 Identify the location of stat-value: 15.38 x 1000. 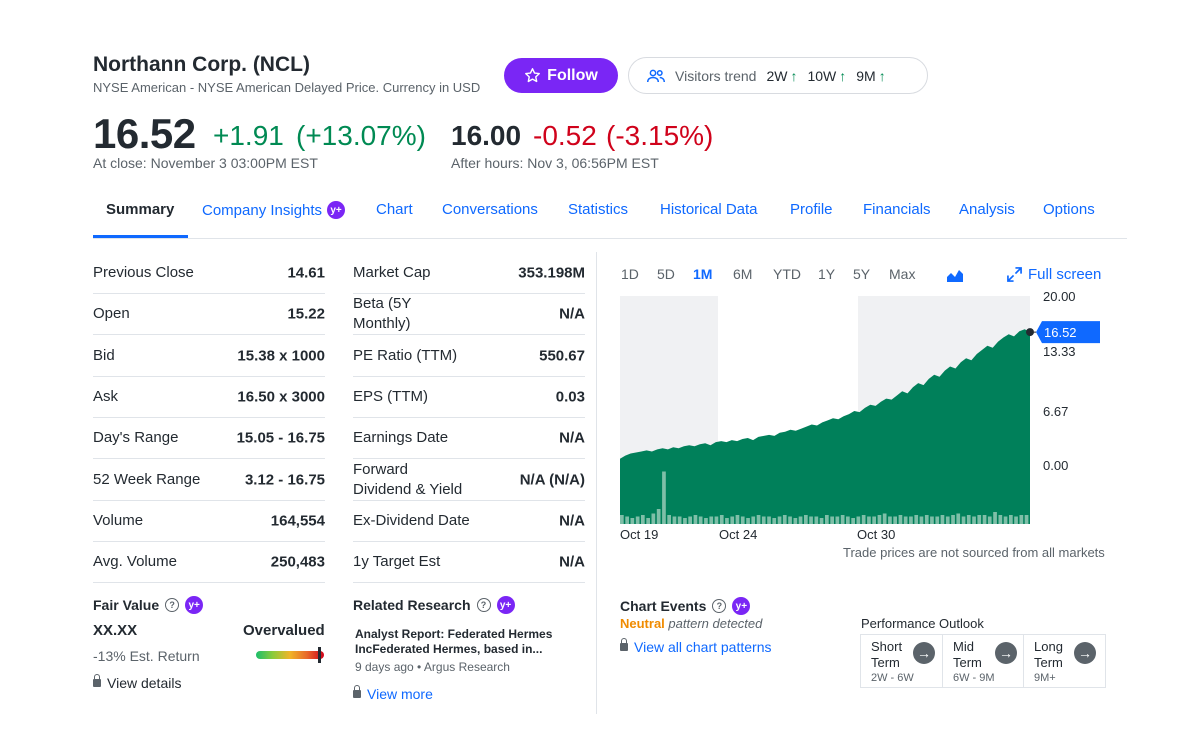
(281, 356).